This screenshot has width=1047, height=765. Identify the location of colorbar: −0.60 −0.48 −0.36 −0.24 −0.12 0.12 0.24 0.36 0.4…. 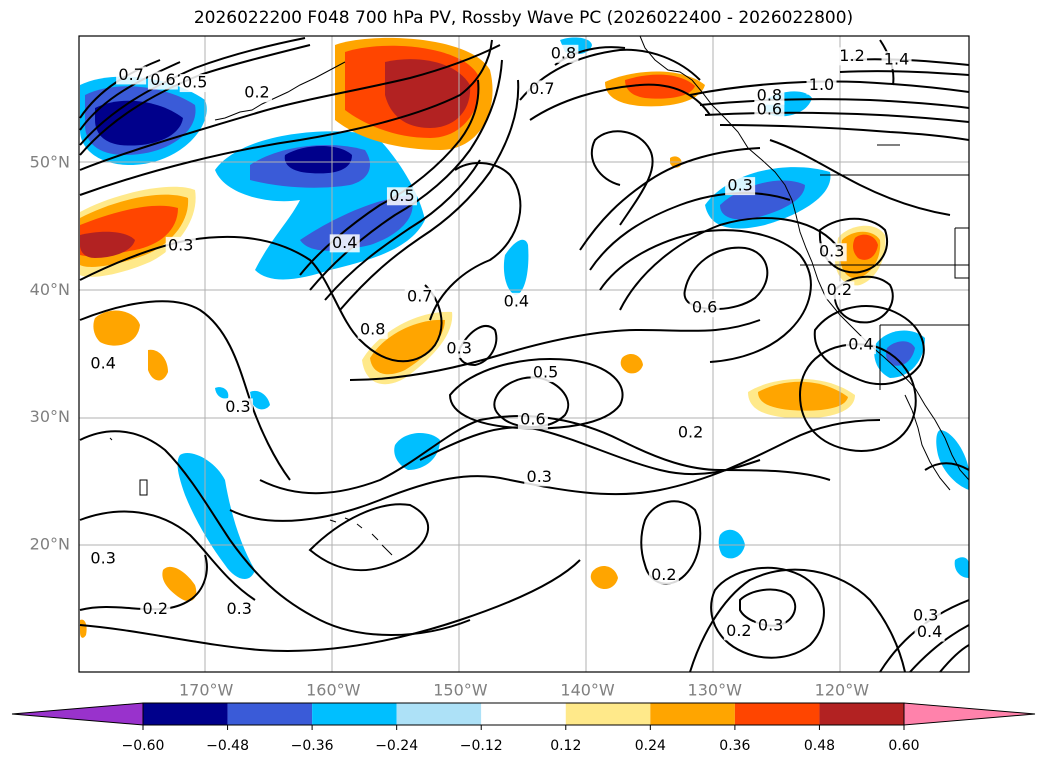
(523, 728).